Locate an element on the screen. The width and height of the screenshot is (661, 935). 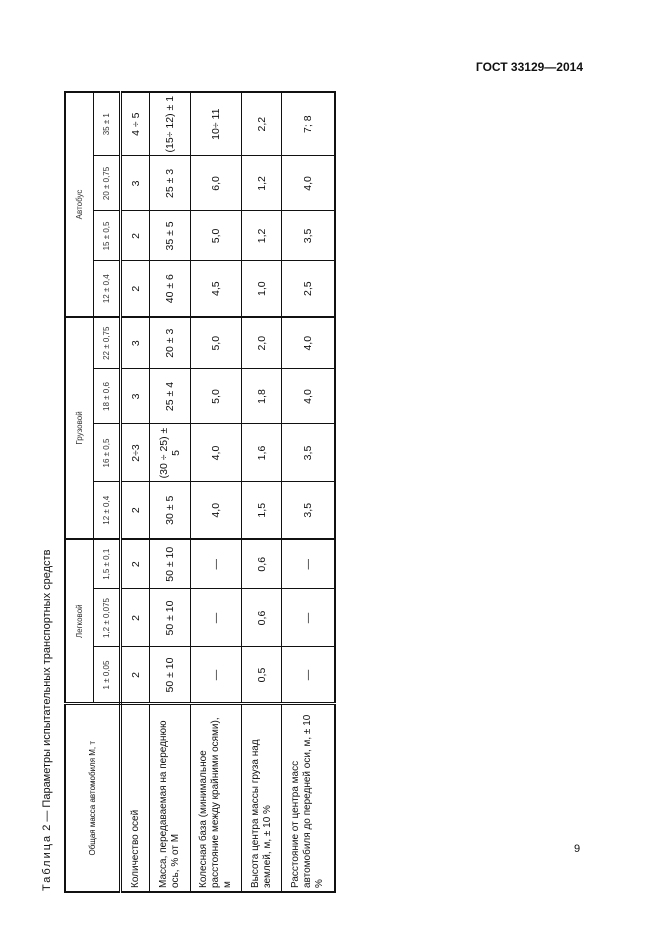
table-cell: 6,0 is located at coordinates (216, 183).